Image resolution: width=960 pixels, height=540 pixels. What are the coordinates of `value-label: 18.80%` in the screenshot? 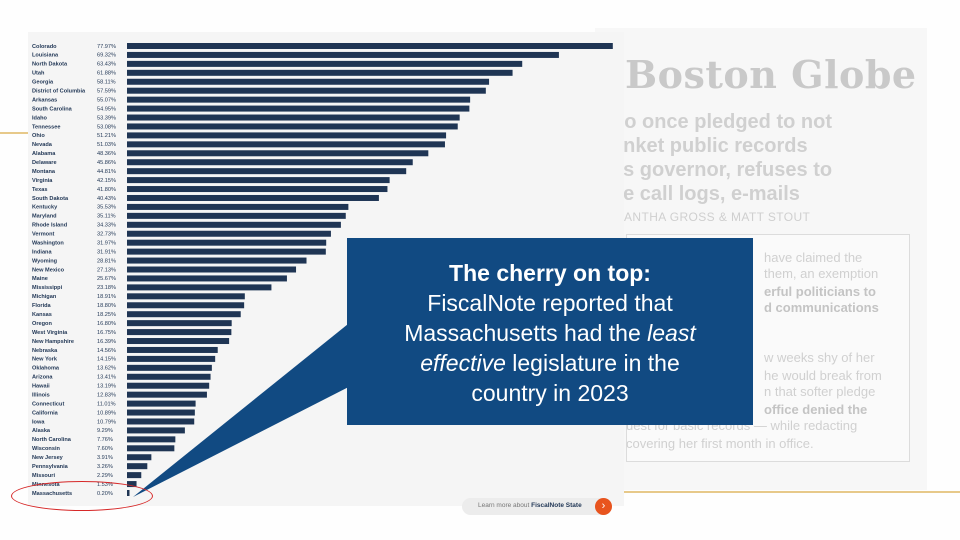 It's located at (106, 306).